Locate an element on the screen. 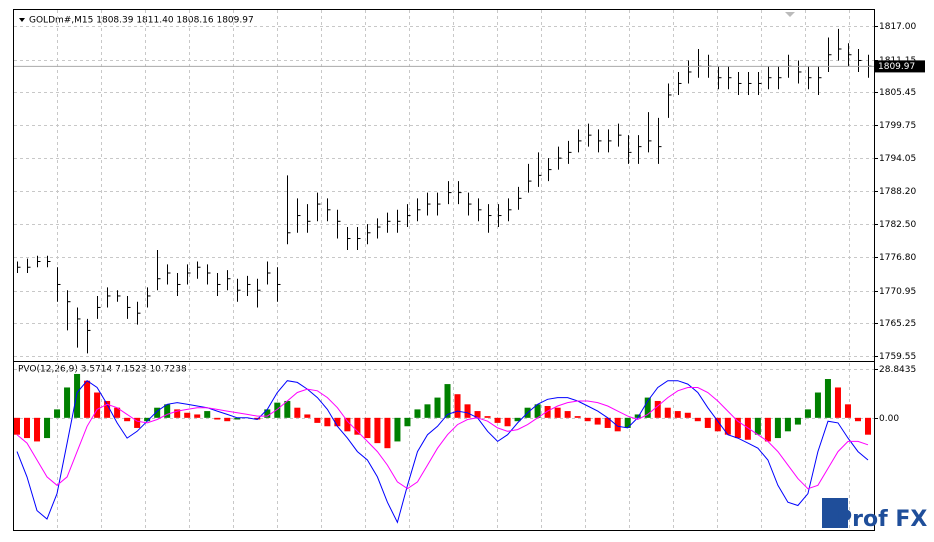  logo: Prof FX is located at coordinates (874, 515).